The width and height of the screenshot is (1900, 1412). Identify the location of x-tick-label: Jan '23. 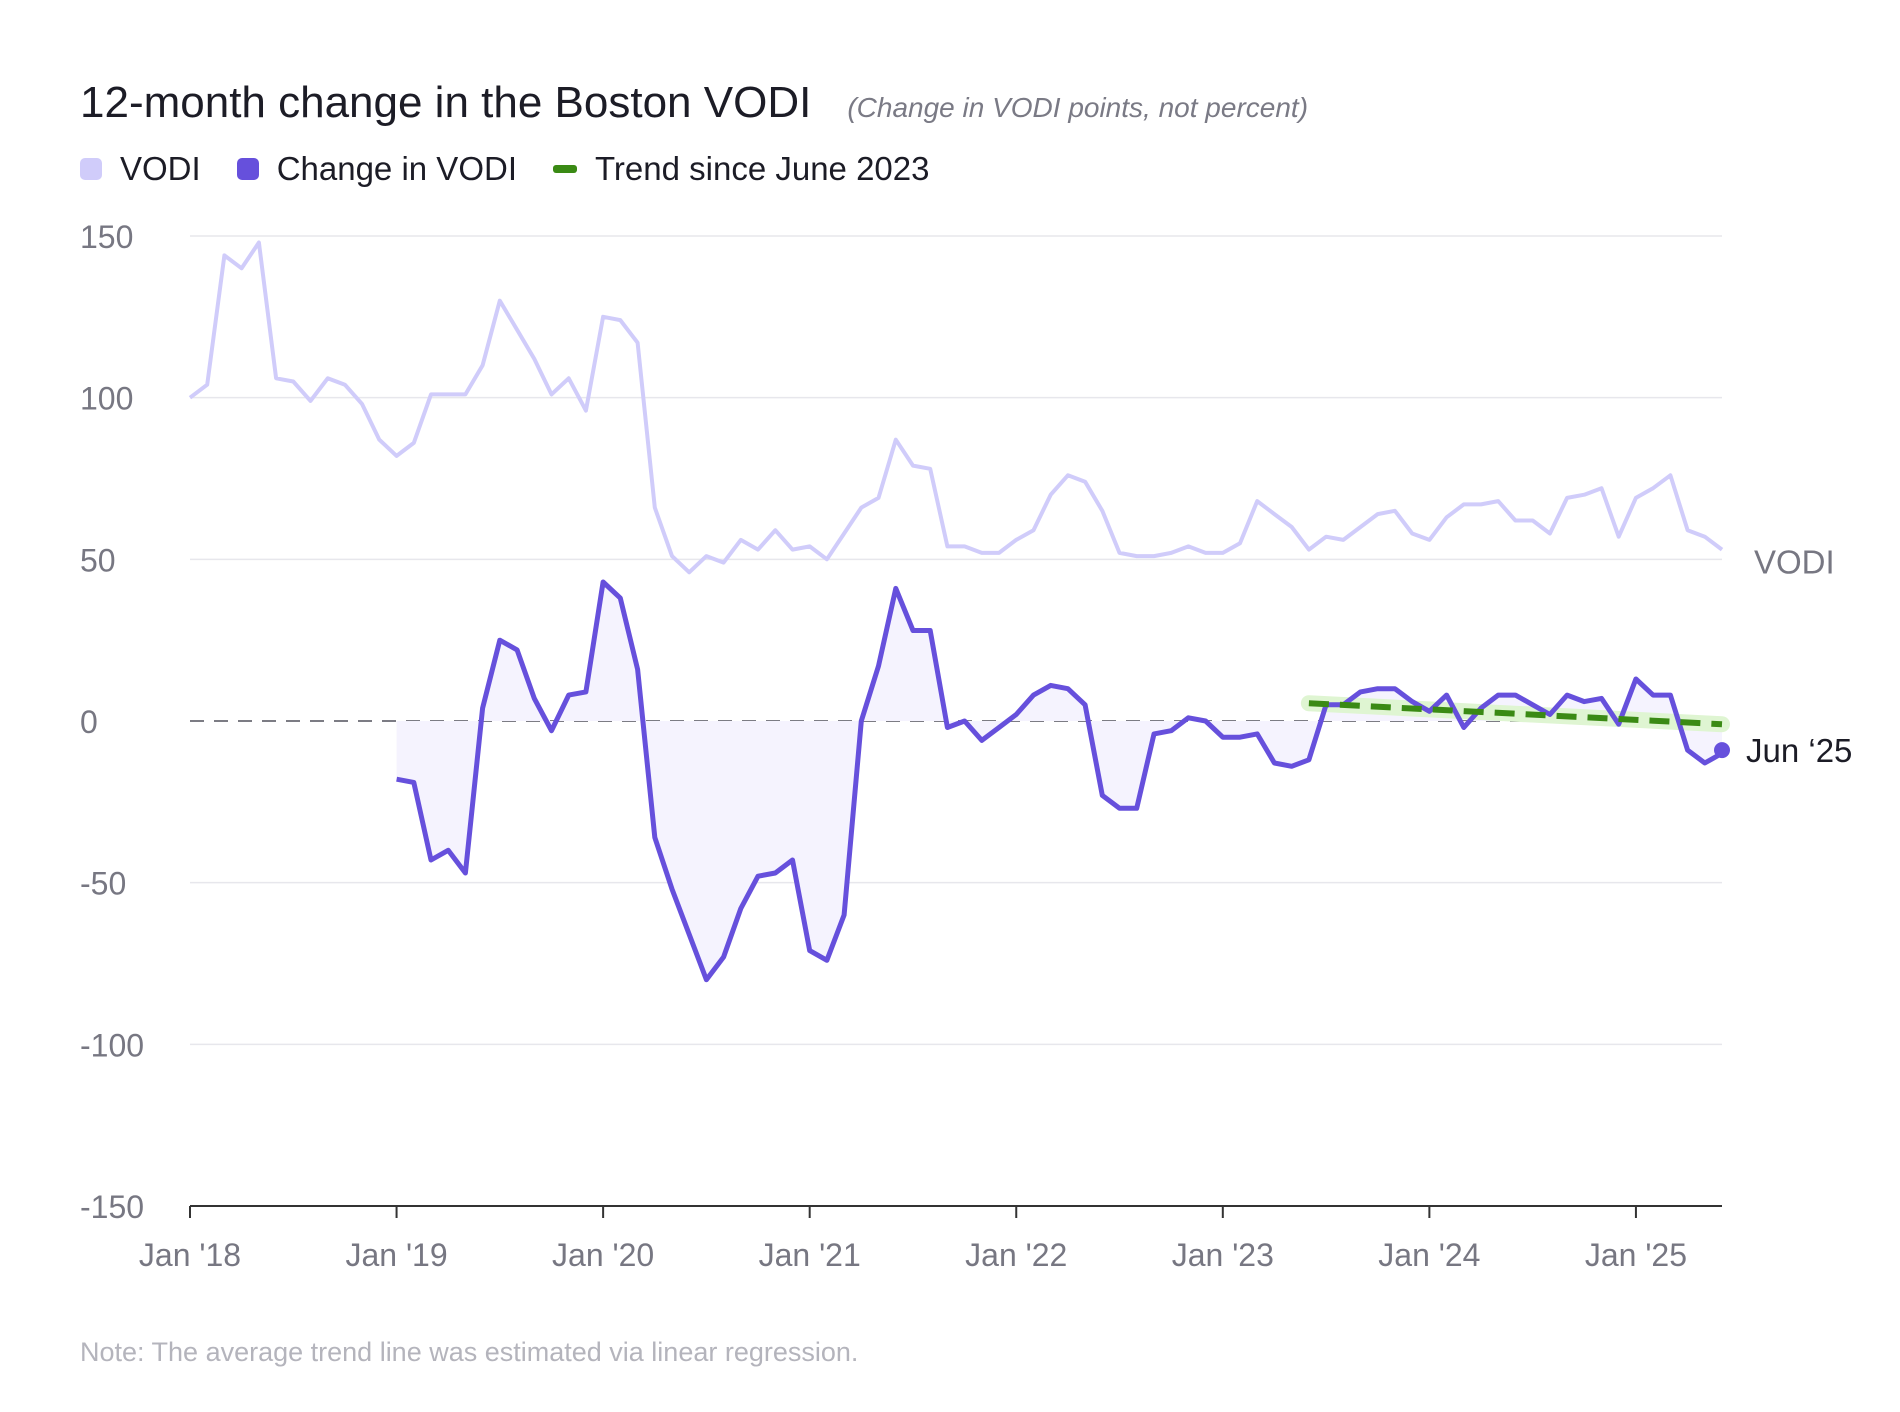
(1223, 1255).